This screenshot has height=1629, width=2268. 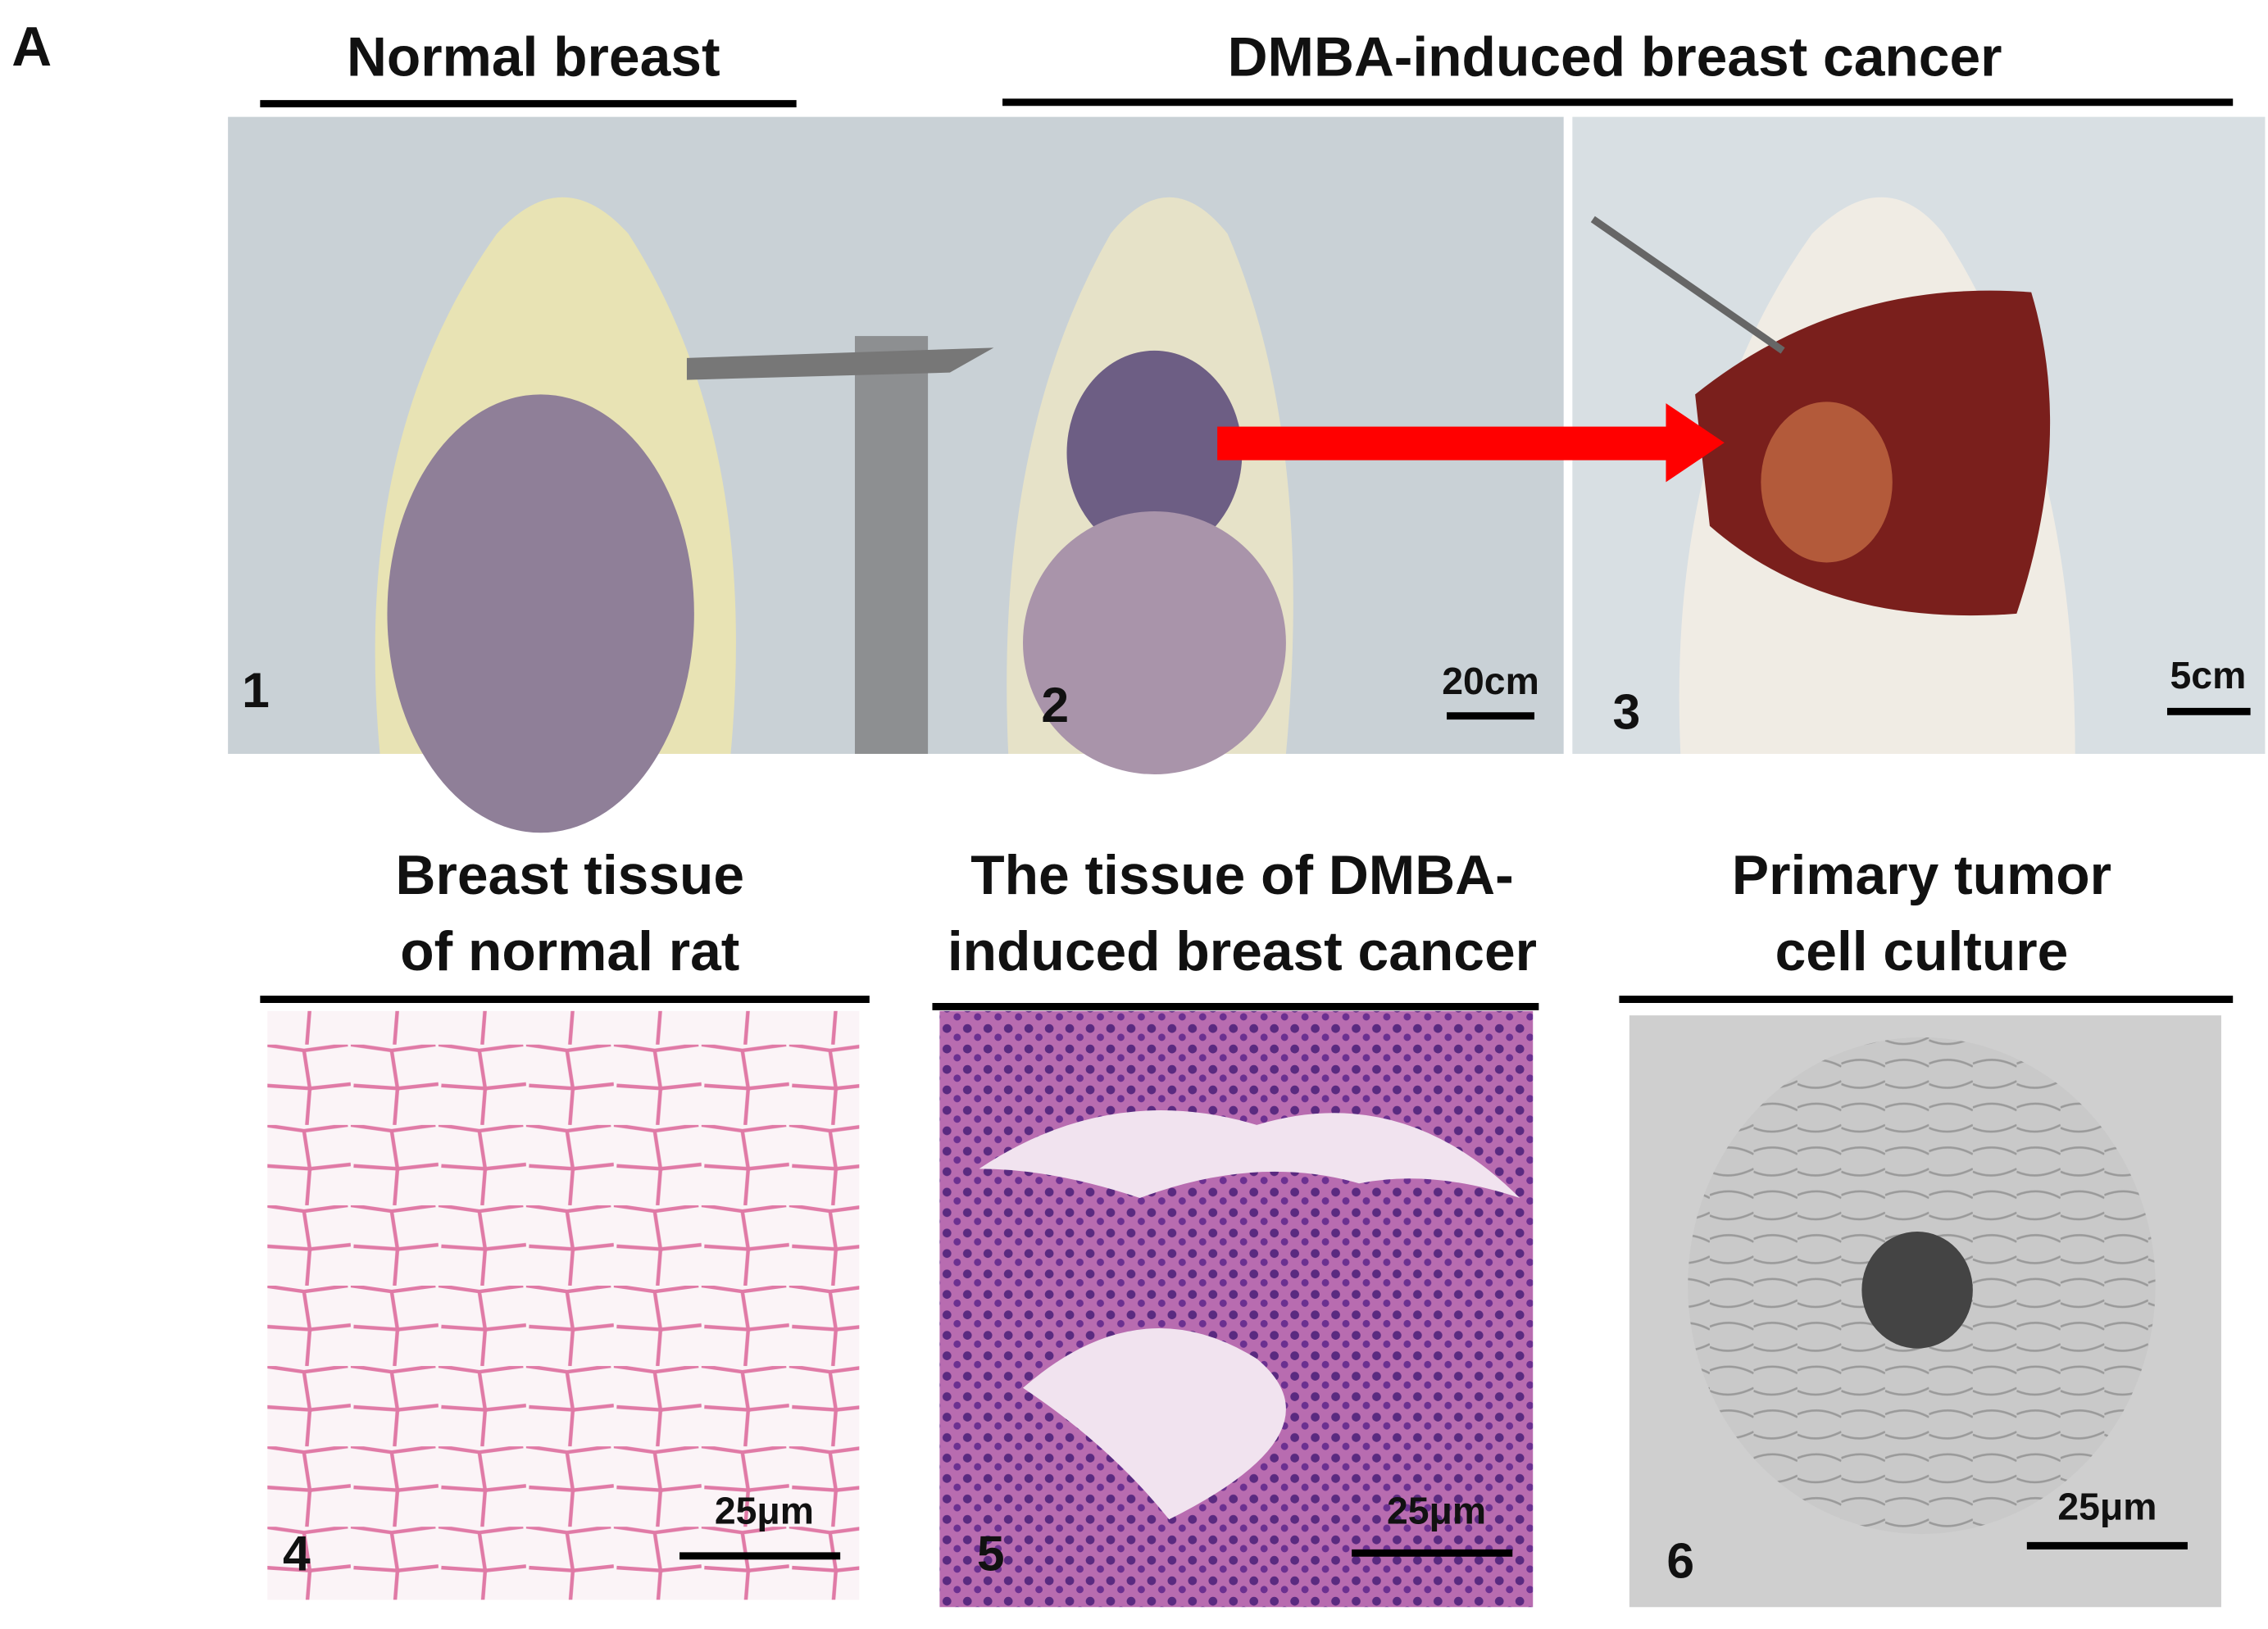 I want to click on panel-title: Breast tissue, so click(x=571, y=875).